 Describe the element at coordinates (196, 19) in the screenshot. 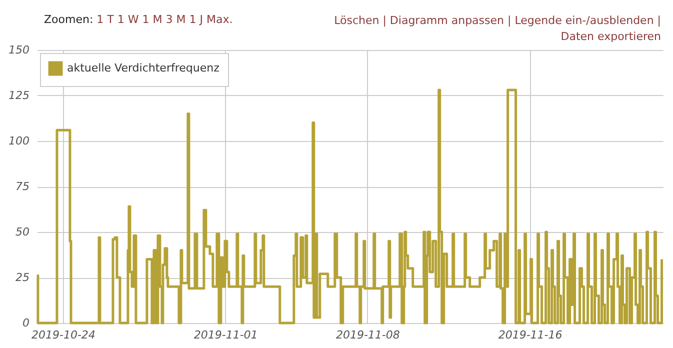

I see `text: 1 J` at that location.